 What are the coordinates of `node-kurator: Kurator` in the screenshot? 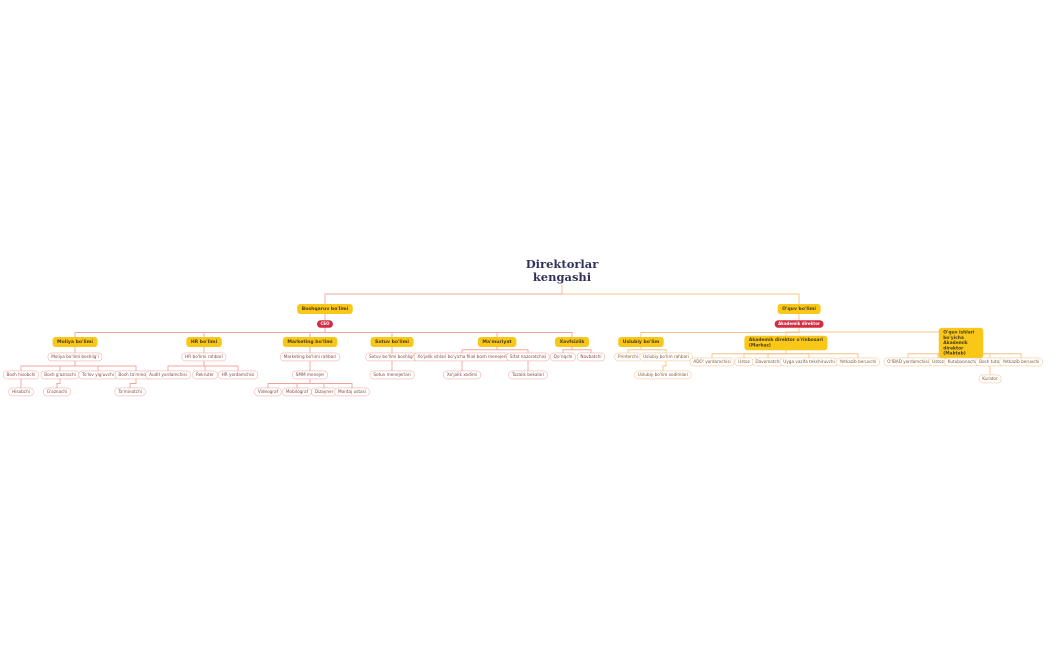 It's located at (990, 379).